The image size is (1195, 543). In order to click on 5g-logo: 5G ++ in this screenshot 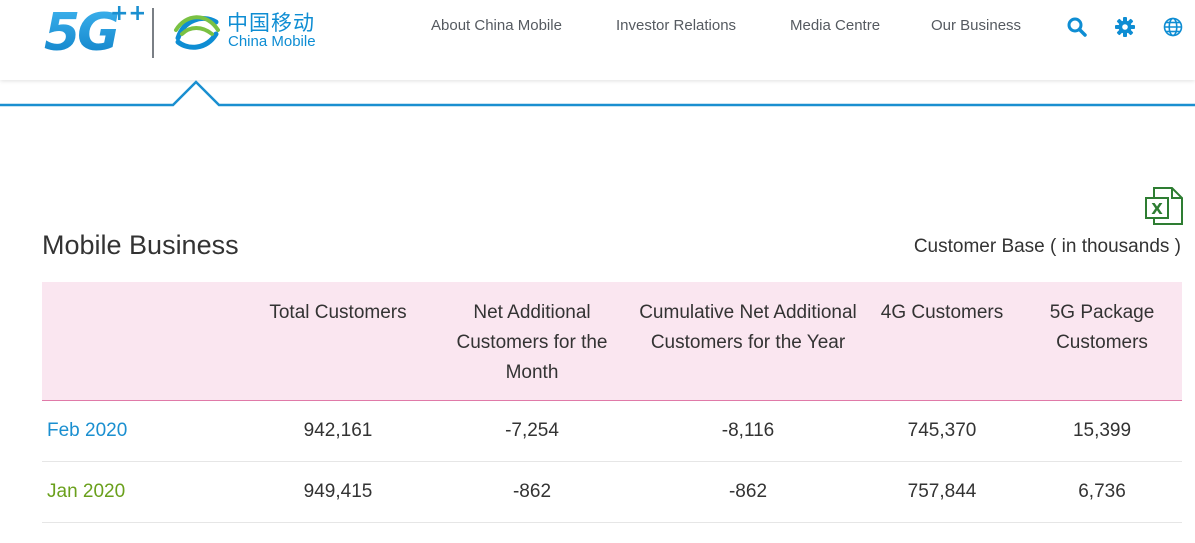, I will do `click(94, 29)`.